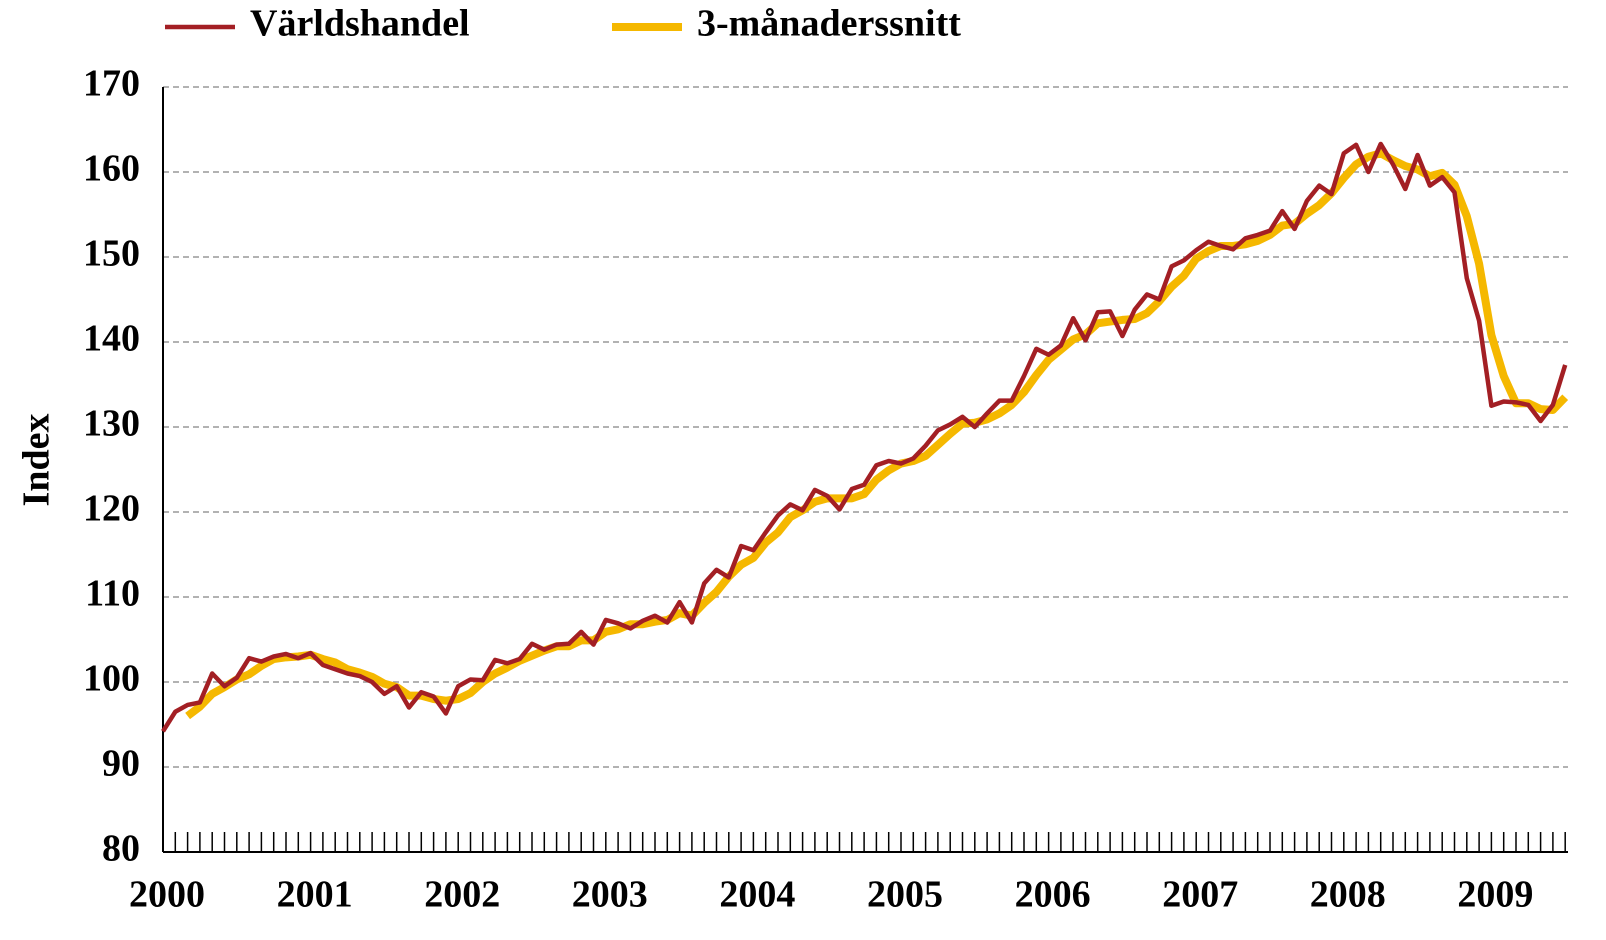 Image resolution: width=1606 pixels, height=940 pixels. I want to click on y-tick-label: 110, so click(112, 594).